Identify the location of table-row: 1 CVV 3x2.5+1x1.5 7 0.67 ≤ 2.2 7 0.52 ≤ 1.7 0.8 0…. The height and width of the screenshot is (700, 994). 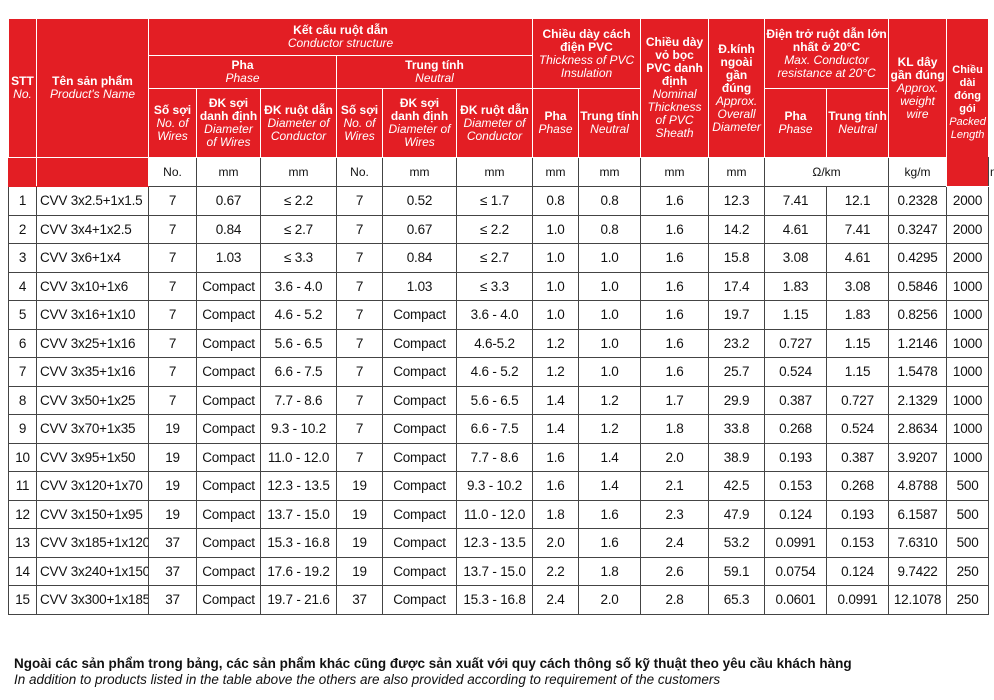
(499, 201).